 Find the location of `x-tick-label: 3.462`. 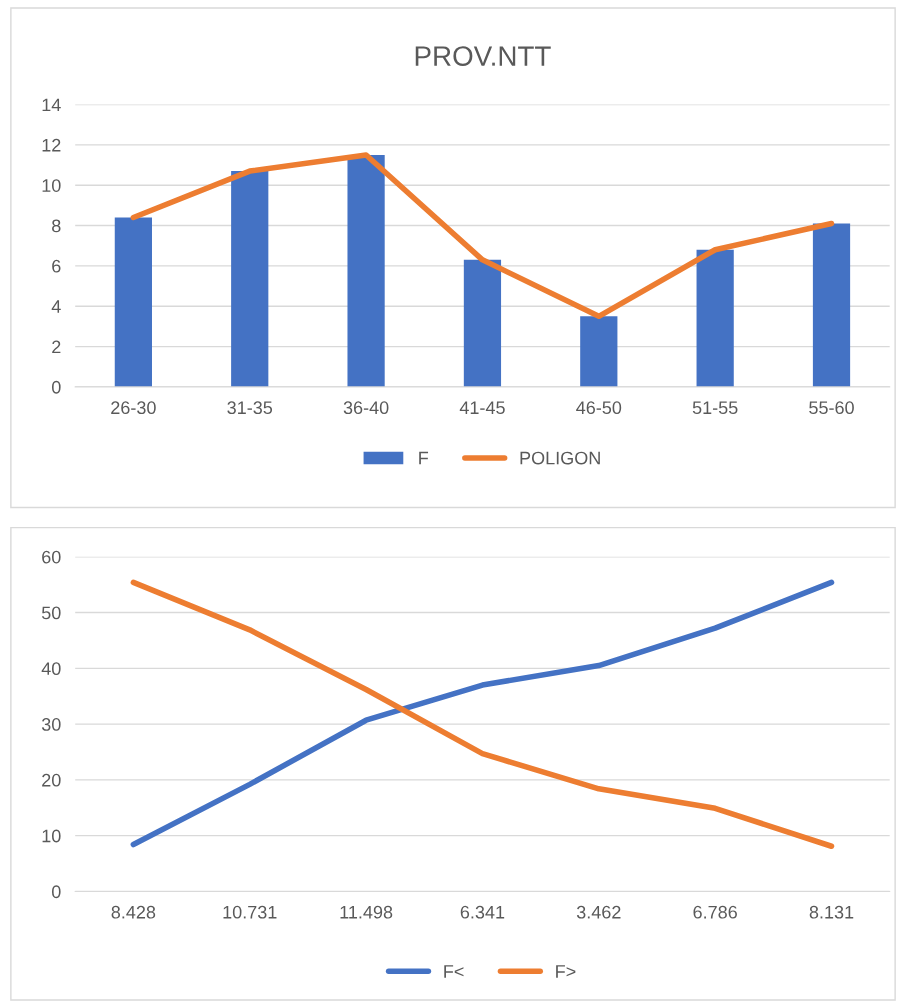

x-tick-label: 3.462 is located at coordinates (598, 912).